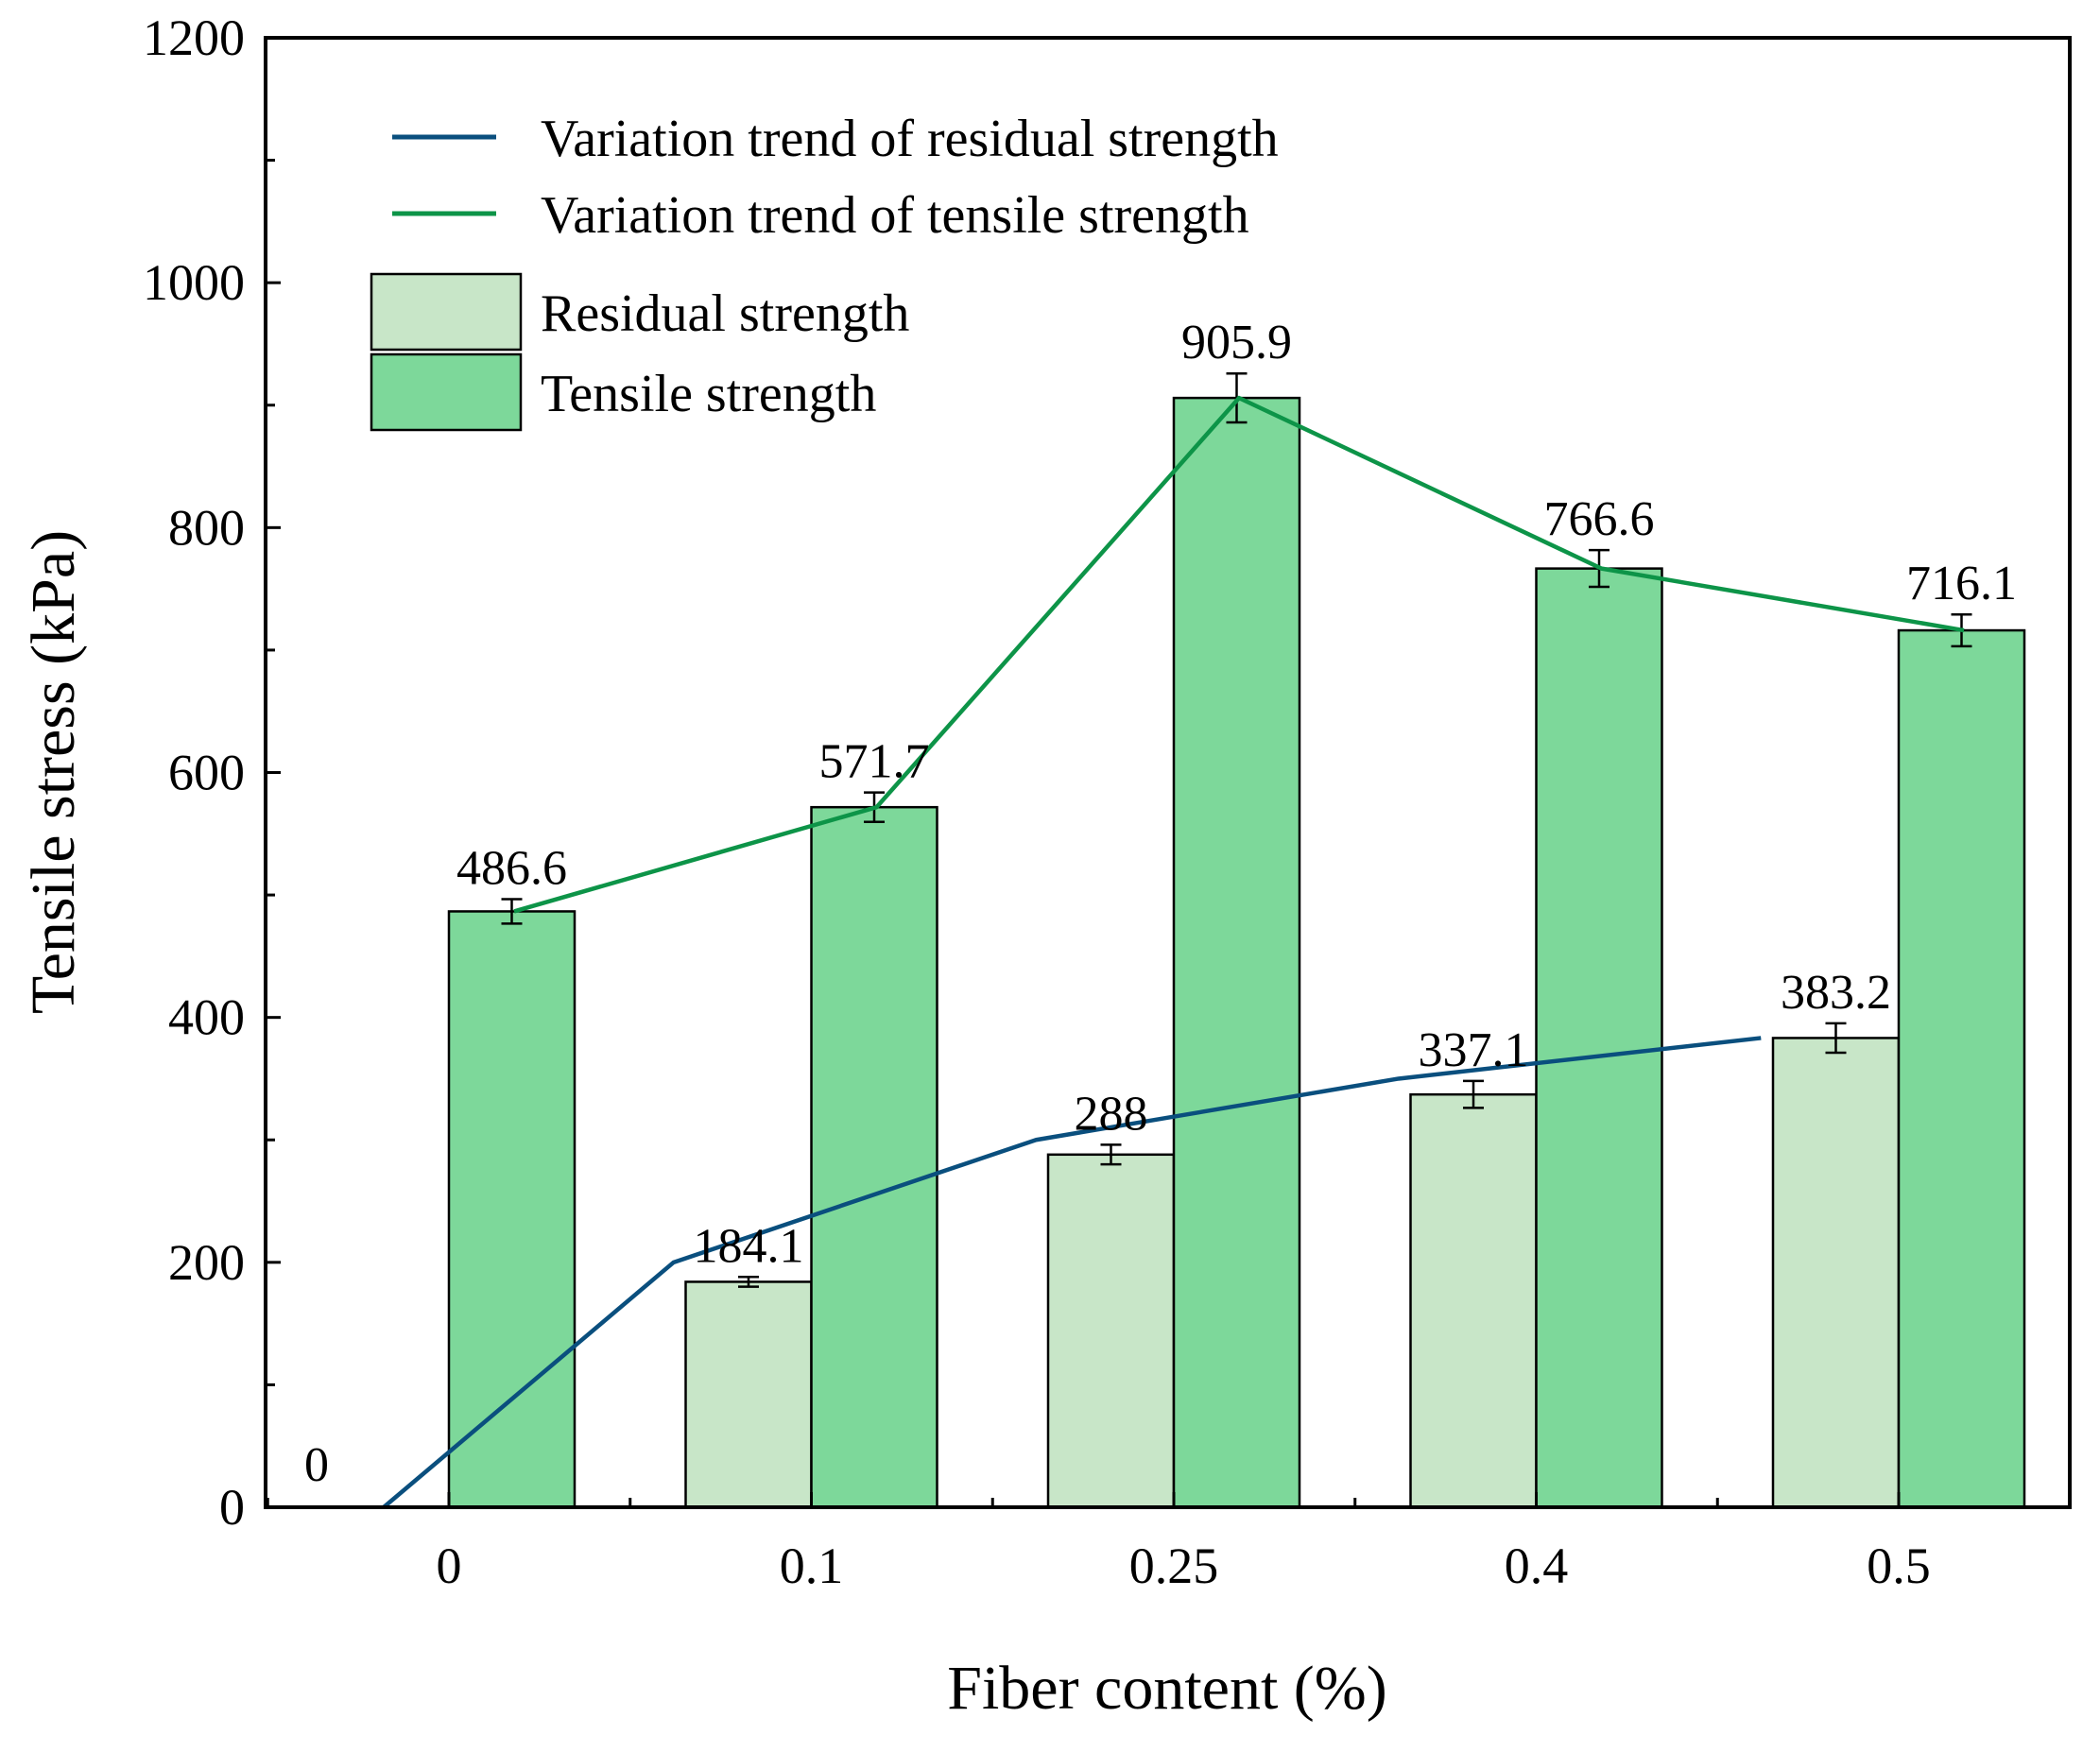 The height and width of the screenshot is (1752, 2100). Describe the element at coordinates (1111, 1114) in the screenshot. I see `data-label-residual-2: 288` at that location.